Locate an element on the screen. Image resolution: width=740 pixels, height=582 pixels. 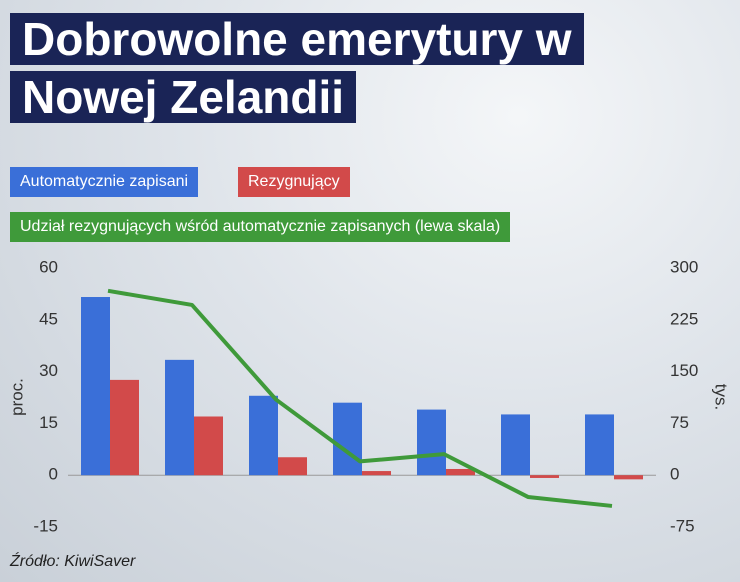
y-tick-label: 15 is located at coordinates (48, 422).